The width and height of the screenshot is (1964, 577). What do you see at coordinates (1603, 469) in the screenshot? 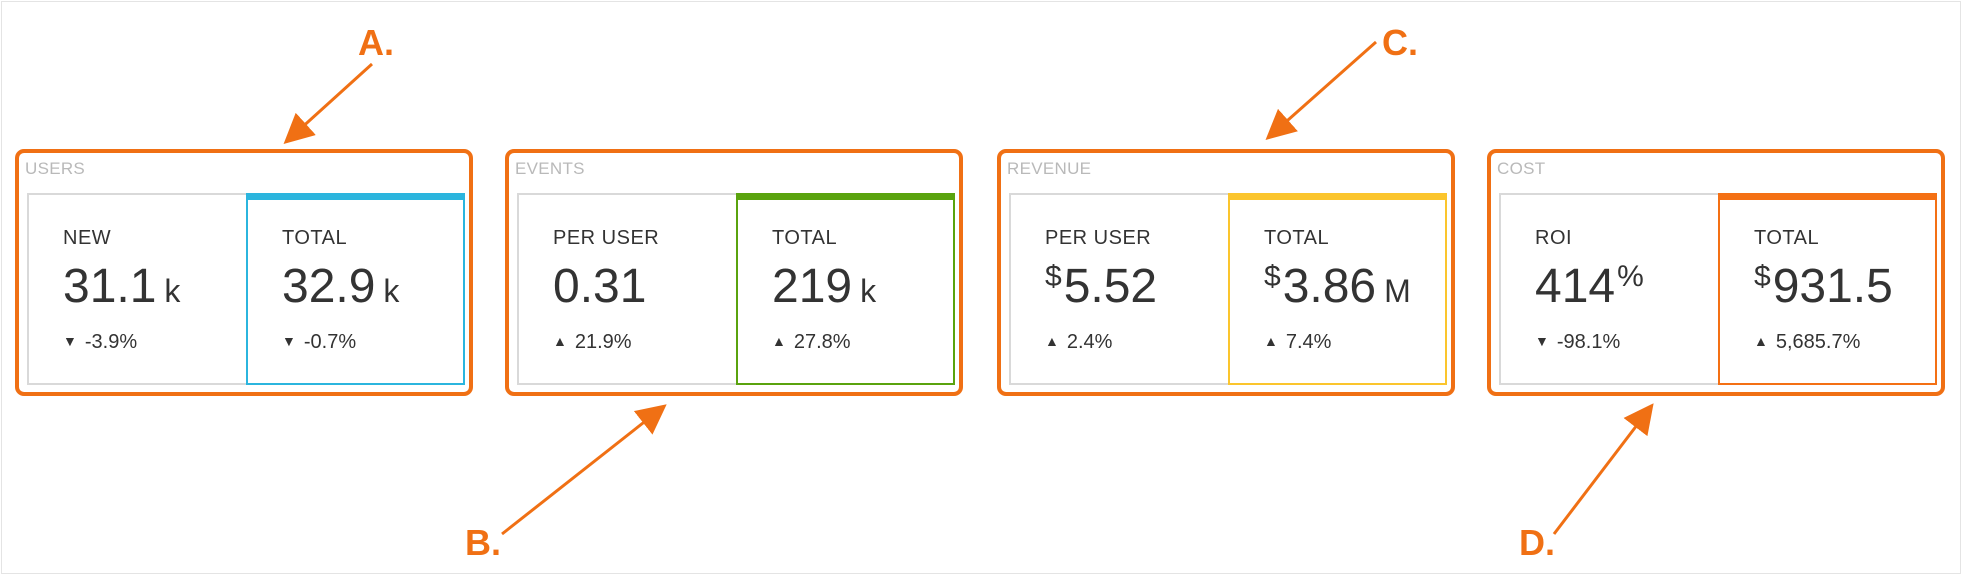
I see `arrow-d` at bounding box center [1603, 469].